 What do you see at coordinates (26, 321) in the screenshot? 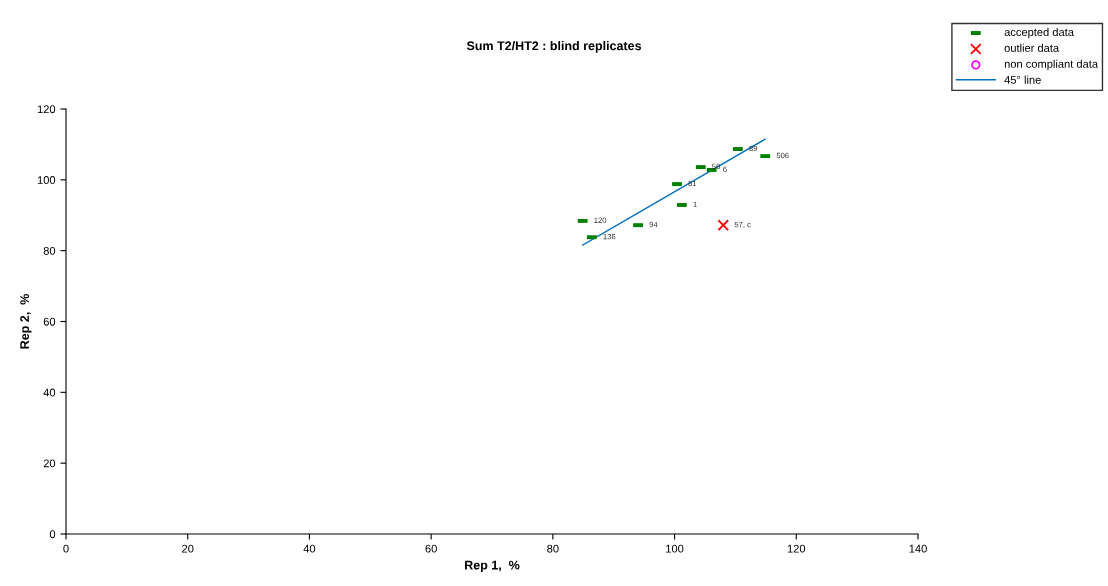
I see `y-axis-title: Rep 2, %` at bounding box center [26, 321].